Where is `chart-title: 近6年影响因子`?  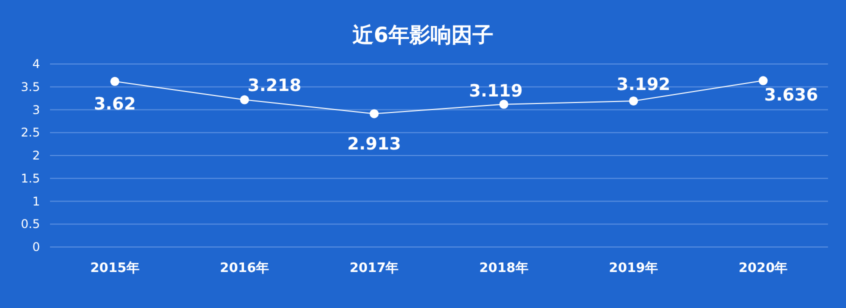
chart-title: 近6年影响因子 is located at coordinates (423, 35).